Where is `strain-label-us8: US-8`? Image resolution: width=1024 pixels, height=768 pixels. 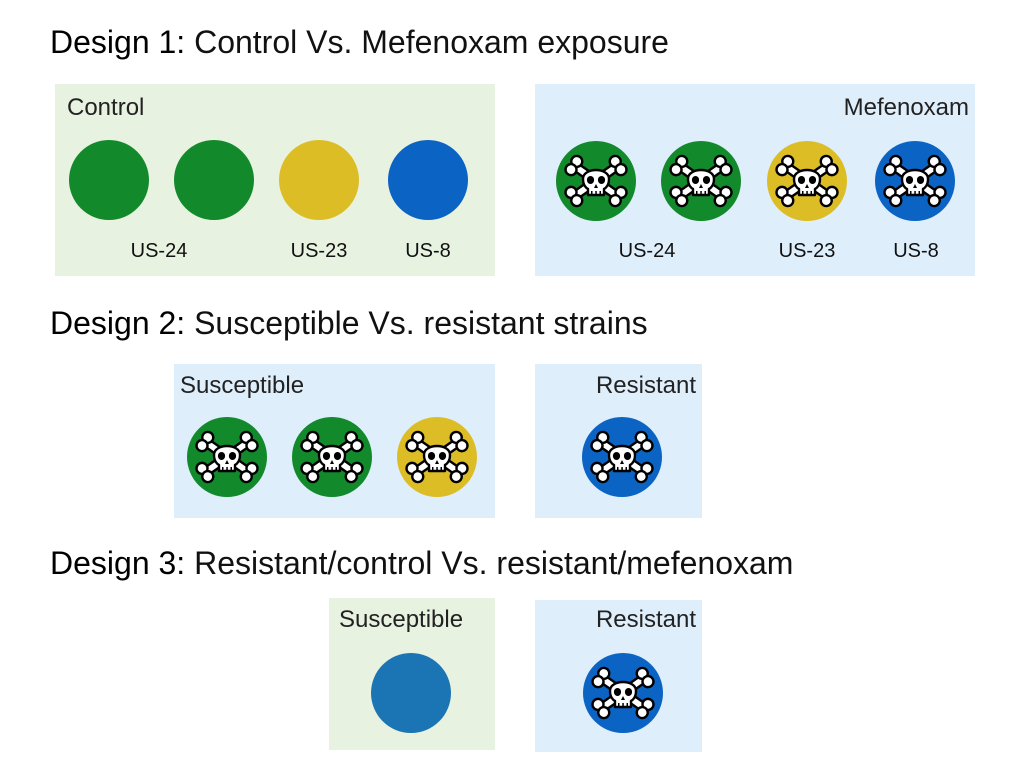 strain-label-us8: US-8 is located at coordinates (428, 251).